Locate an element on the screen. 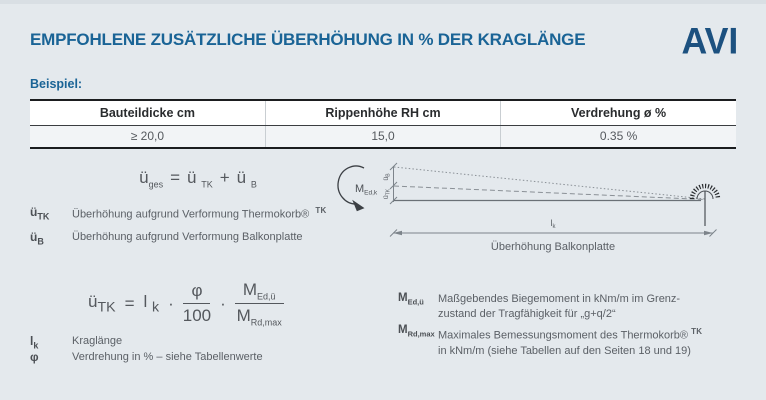 This screenshot has width=766, height=400. cell-rippenhoehe: 15,0 is located at coordinates (382, 136).